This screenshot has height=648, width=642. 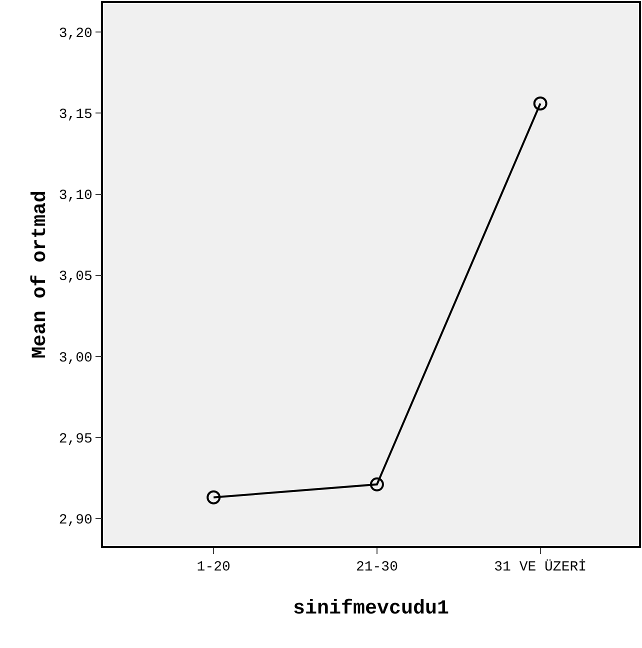 What do you see at coordinates (213, 568) in the screenshot?
I see `x-tick-label: 1-20` at bounding box center [213, 568].